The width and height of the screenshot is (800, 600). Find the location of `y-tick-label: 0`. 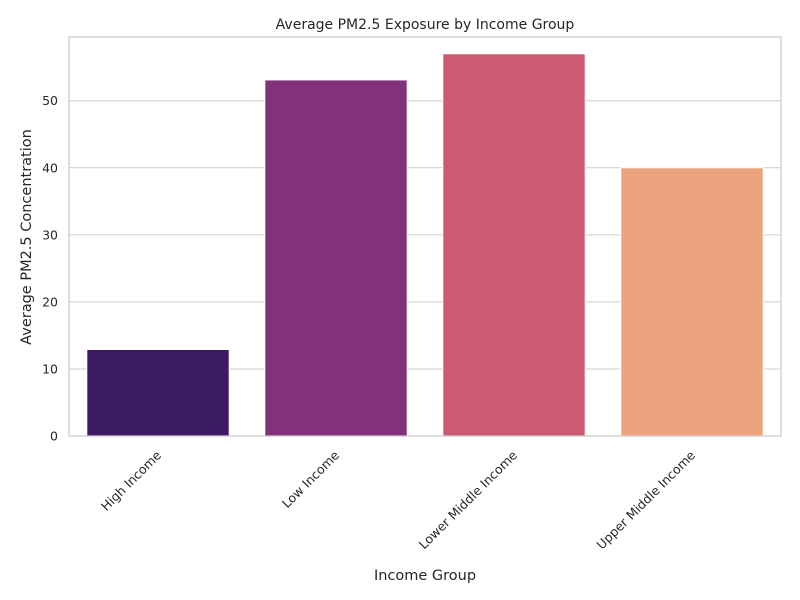

y-tick-label: 0 is located at coordinates (54, 436).